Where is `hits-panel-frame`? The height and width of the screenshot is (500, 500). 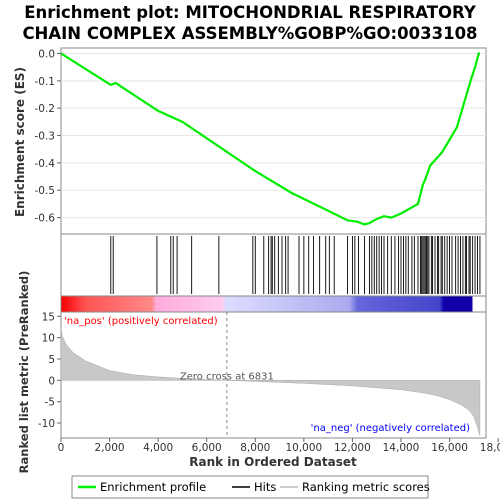
hits-panel-frame is located at coordinates (273, 265).